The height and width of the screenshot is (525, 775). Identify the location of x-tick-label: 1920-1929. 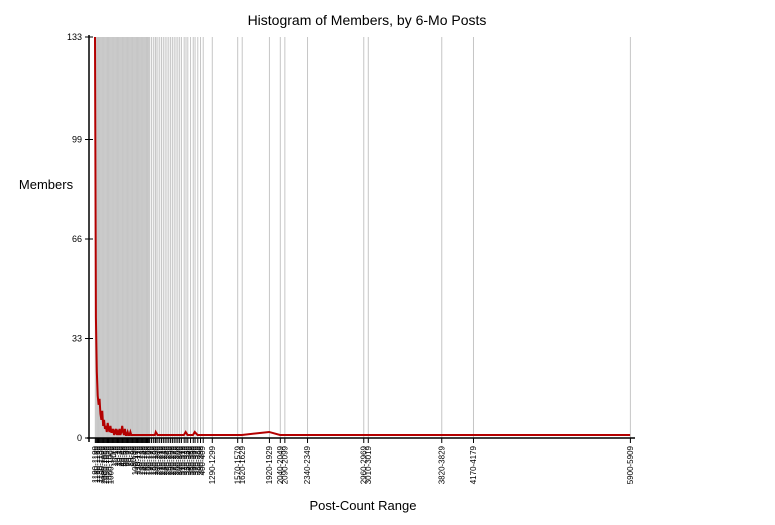
(269, 464).